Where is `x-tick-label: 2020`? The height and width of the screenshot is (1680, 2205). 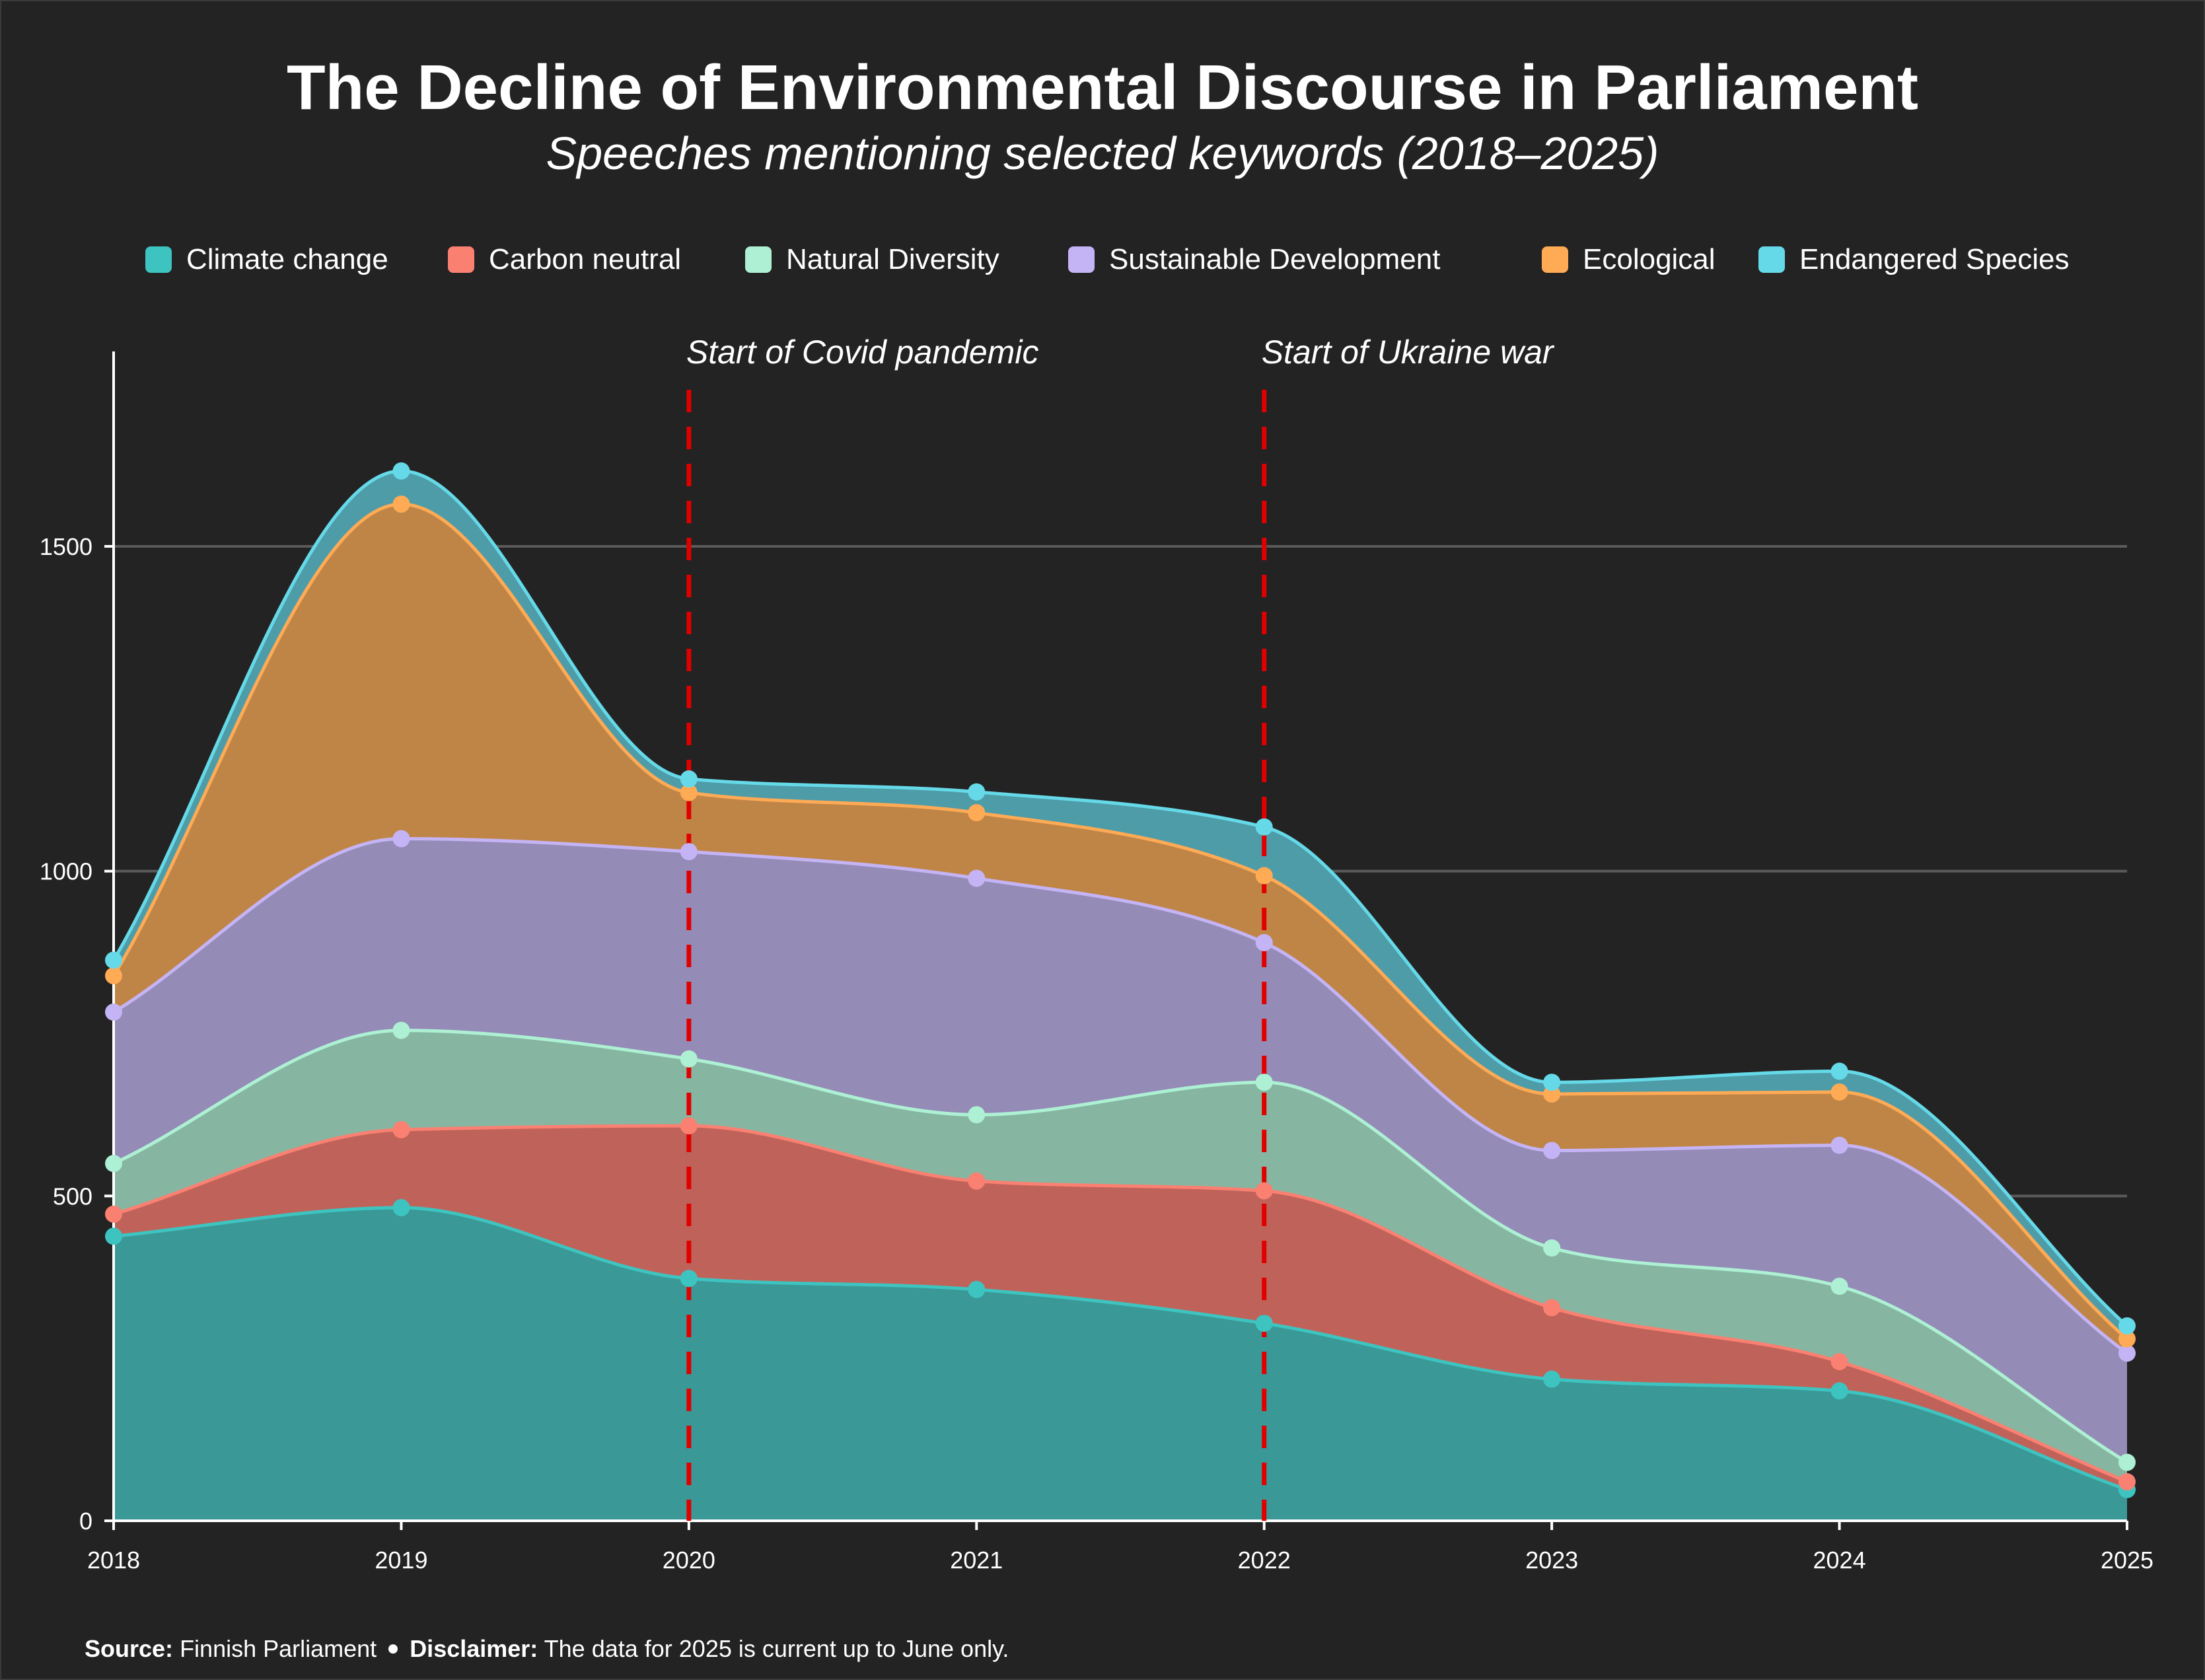
x-tick-label: 2020 is located at coordinates (689, 1560).